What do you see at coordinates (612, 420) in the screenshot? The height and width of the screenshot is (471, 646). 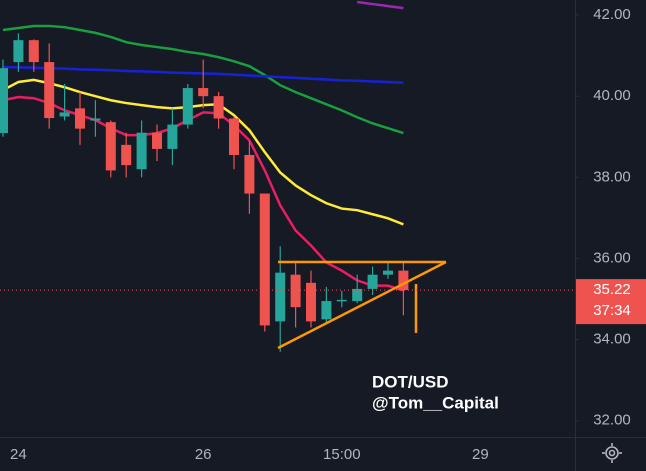 I see `y-tick-label: 32.00` at bounding box center [612, 420].